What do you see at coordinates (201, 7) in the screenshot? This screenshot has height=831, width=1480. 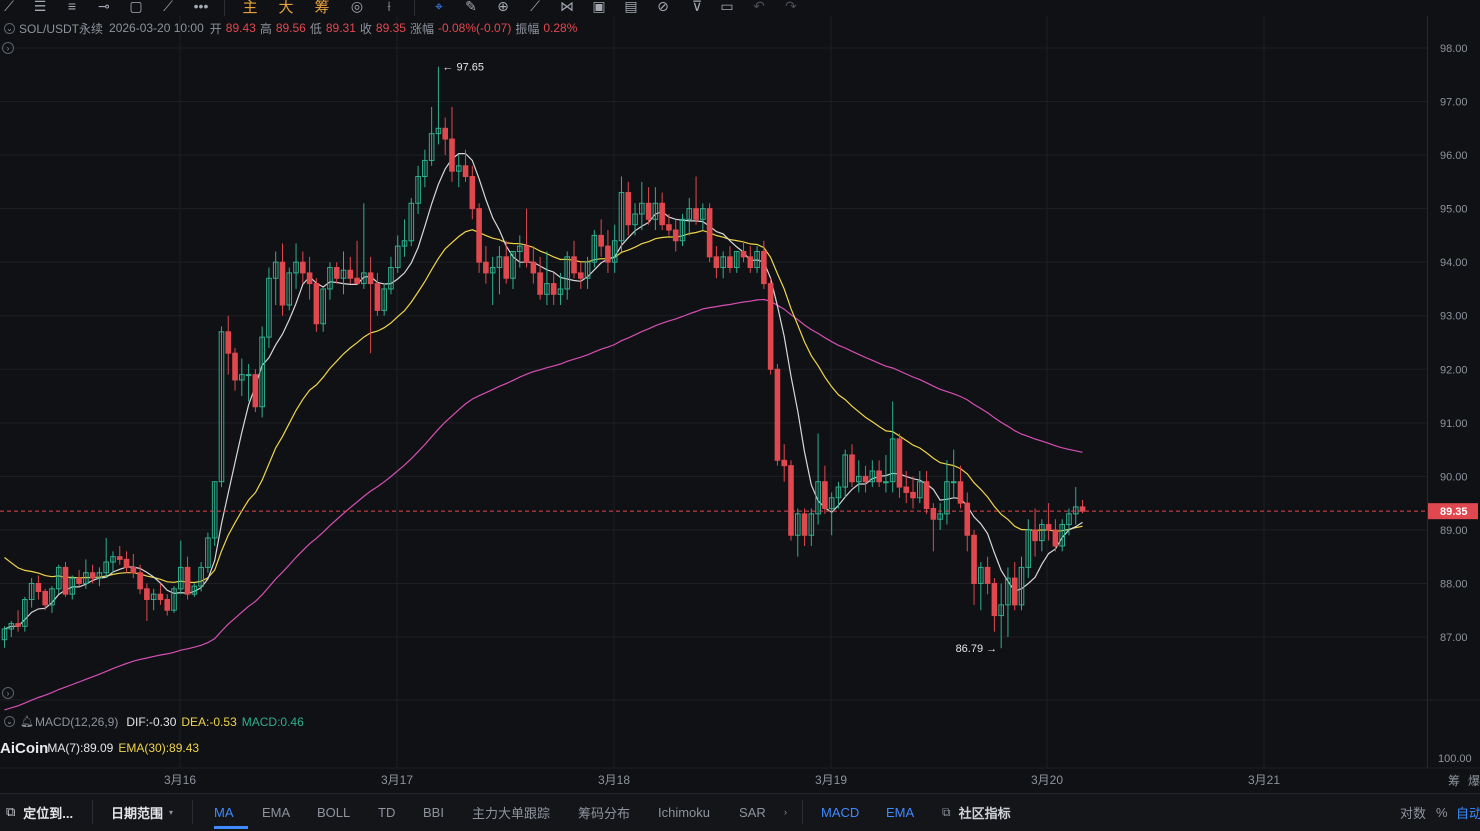 I see `more-tools-icon: •••` at bounding box center [201, 7].